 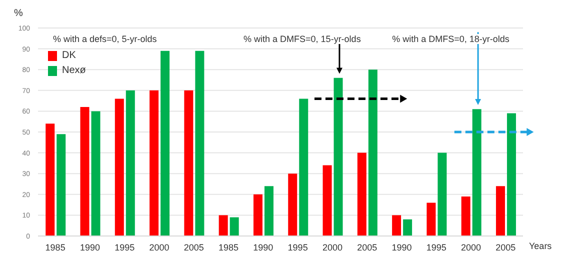 I want to click on x-axis-title: Years, so click(x=540, y=246).